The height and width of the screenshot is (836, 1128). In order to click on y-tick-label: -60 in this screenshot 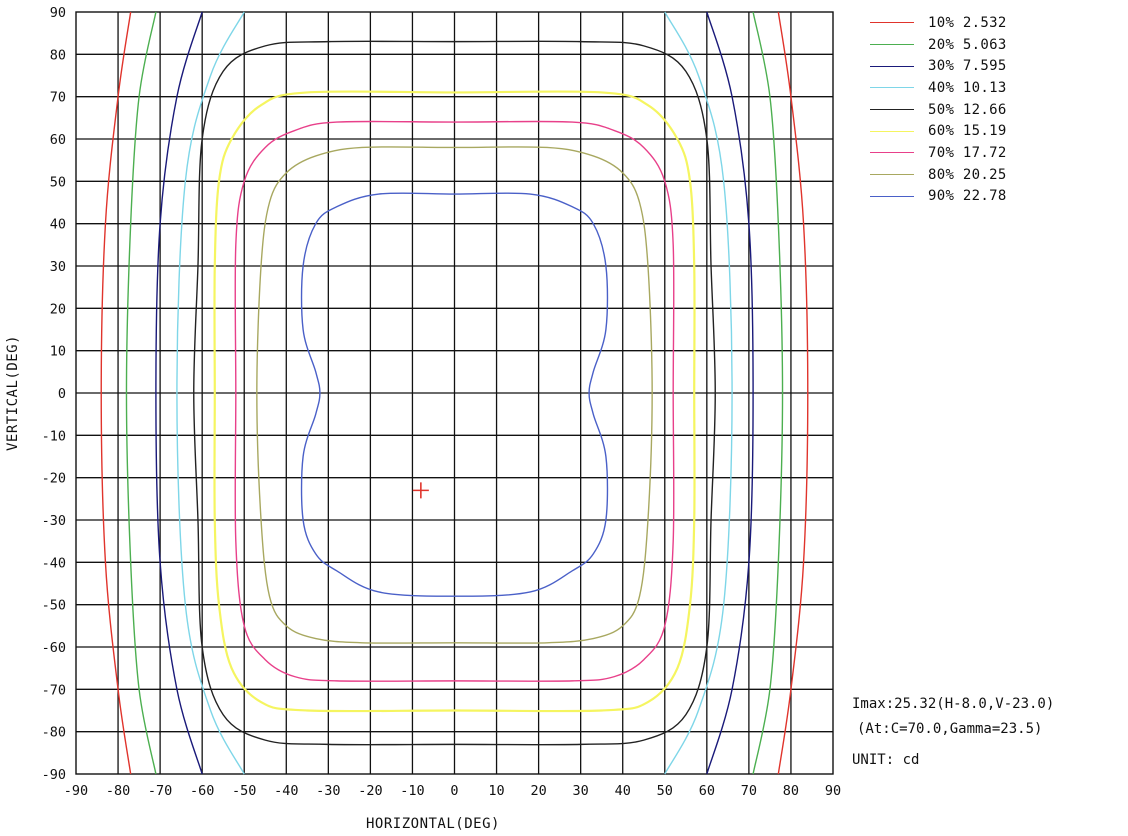, I will do `click(54, 648)`.